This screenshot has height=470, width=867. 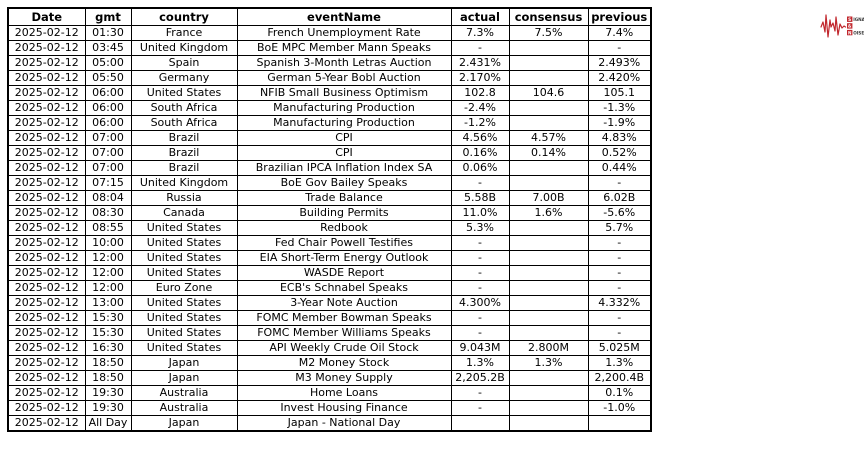 I want to click on cell-country: Germany, so click(x=184, y=78).